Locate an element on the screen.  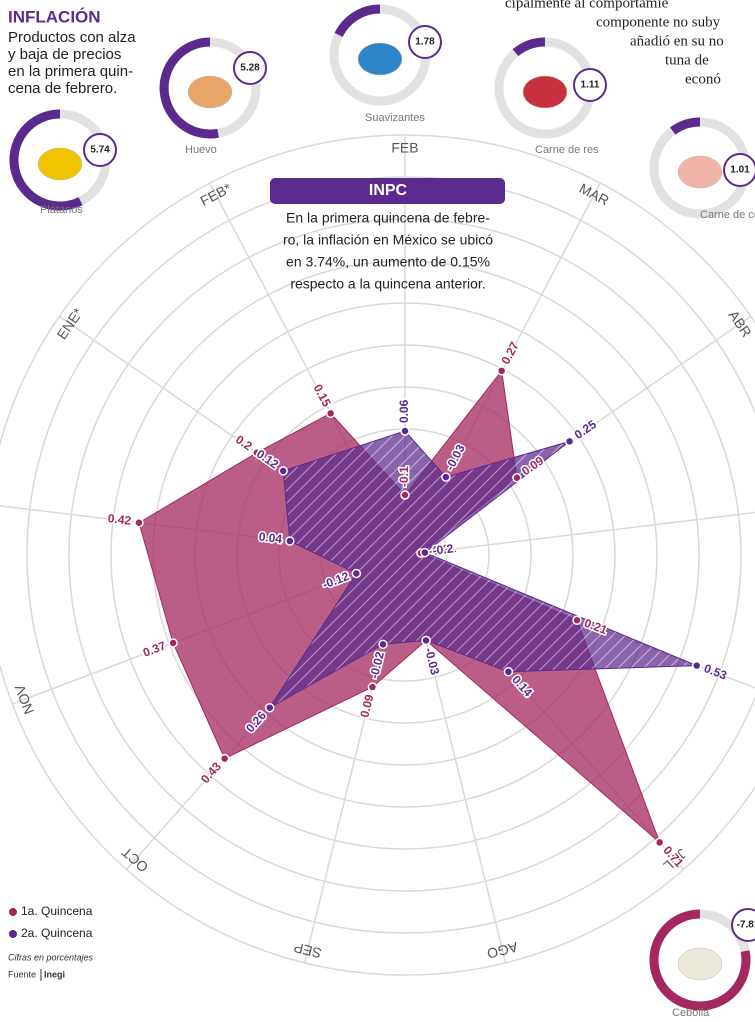
data-label: 0.42 is located at coordinates (119, 519).